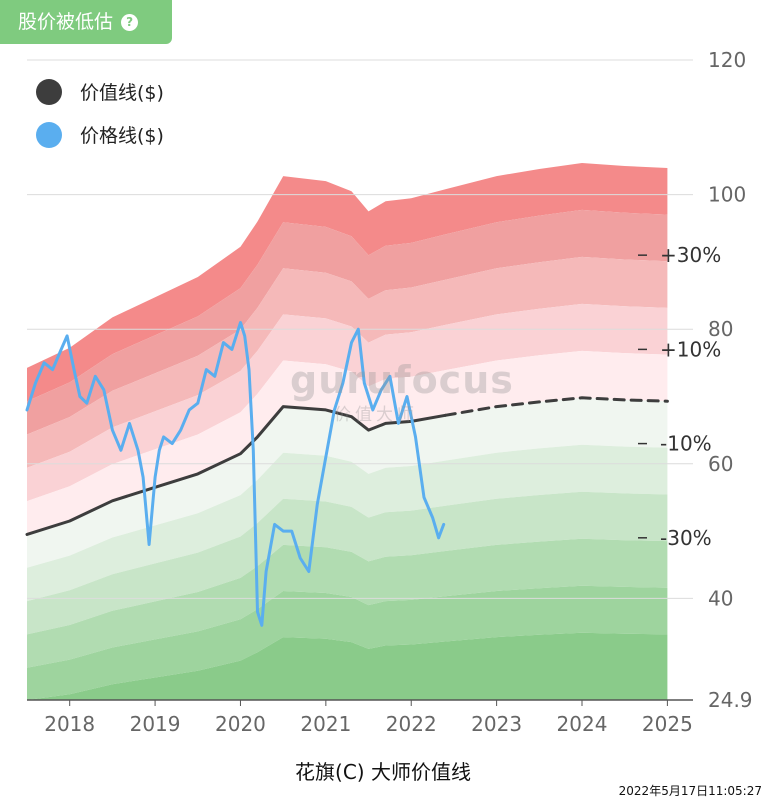 The image size is (766, 799). I want to click on undervalued-badge: 股价被低估 ?, so click(86, 22).